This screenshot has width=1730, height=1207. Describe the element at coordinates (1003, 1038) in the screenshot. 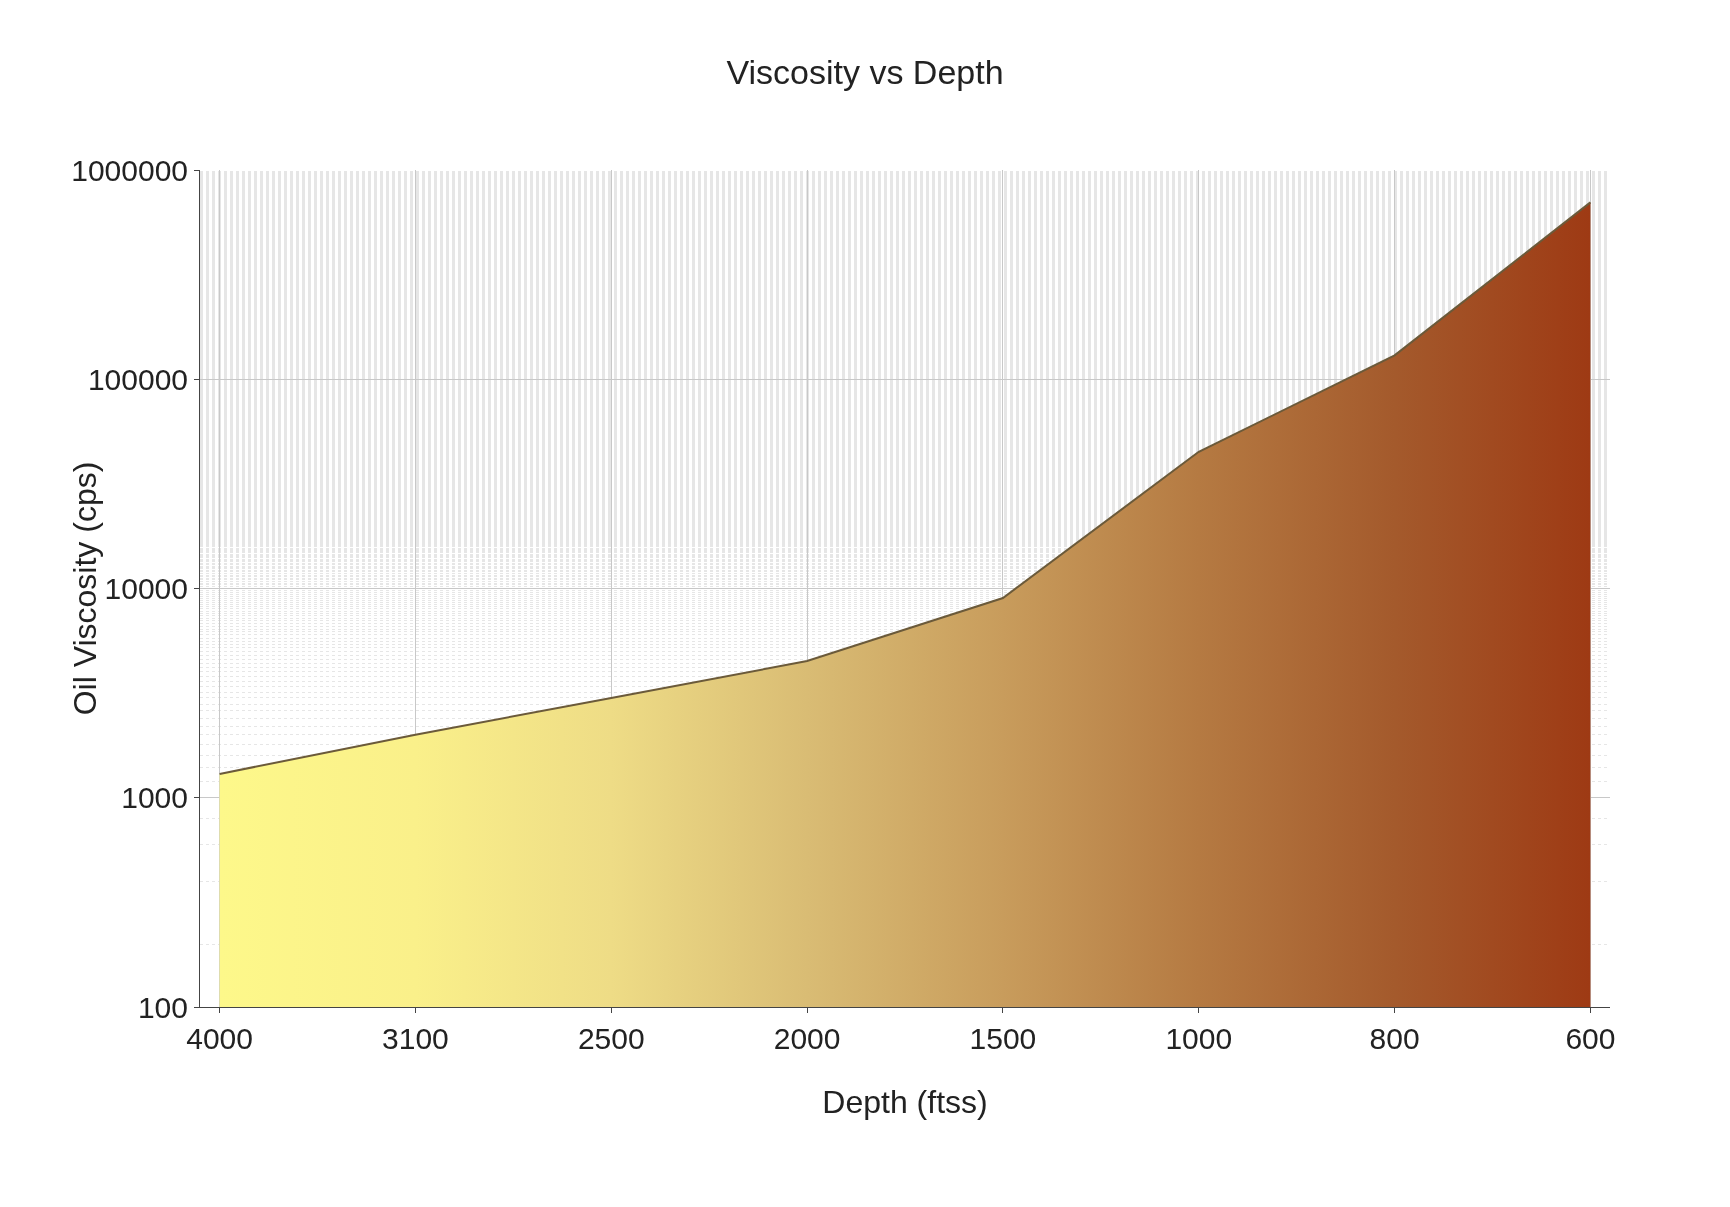

I see `x-tick-label: 1500` at that location.